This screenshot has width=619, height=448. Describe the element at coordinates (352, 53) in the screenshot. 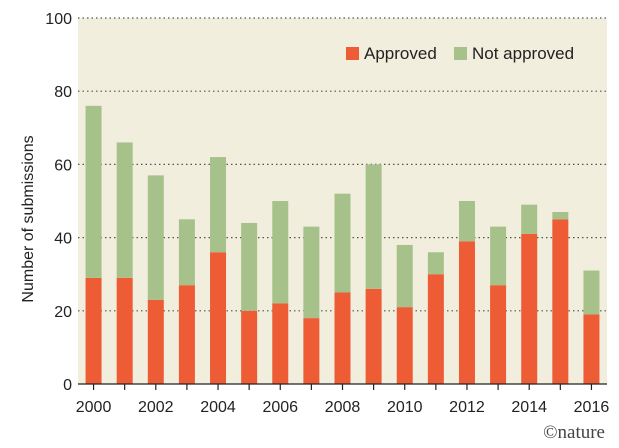

I see `legend-swatch-approved` at that location.